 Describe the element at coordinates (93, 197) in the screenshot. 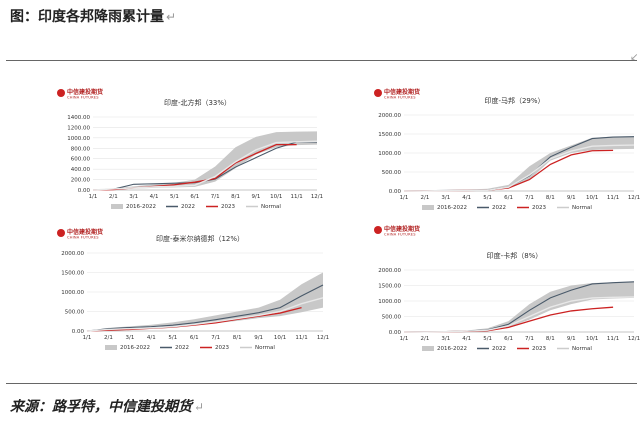

I see `x-tick-label: 1/1` at that location.